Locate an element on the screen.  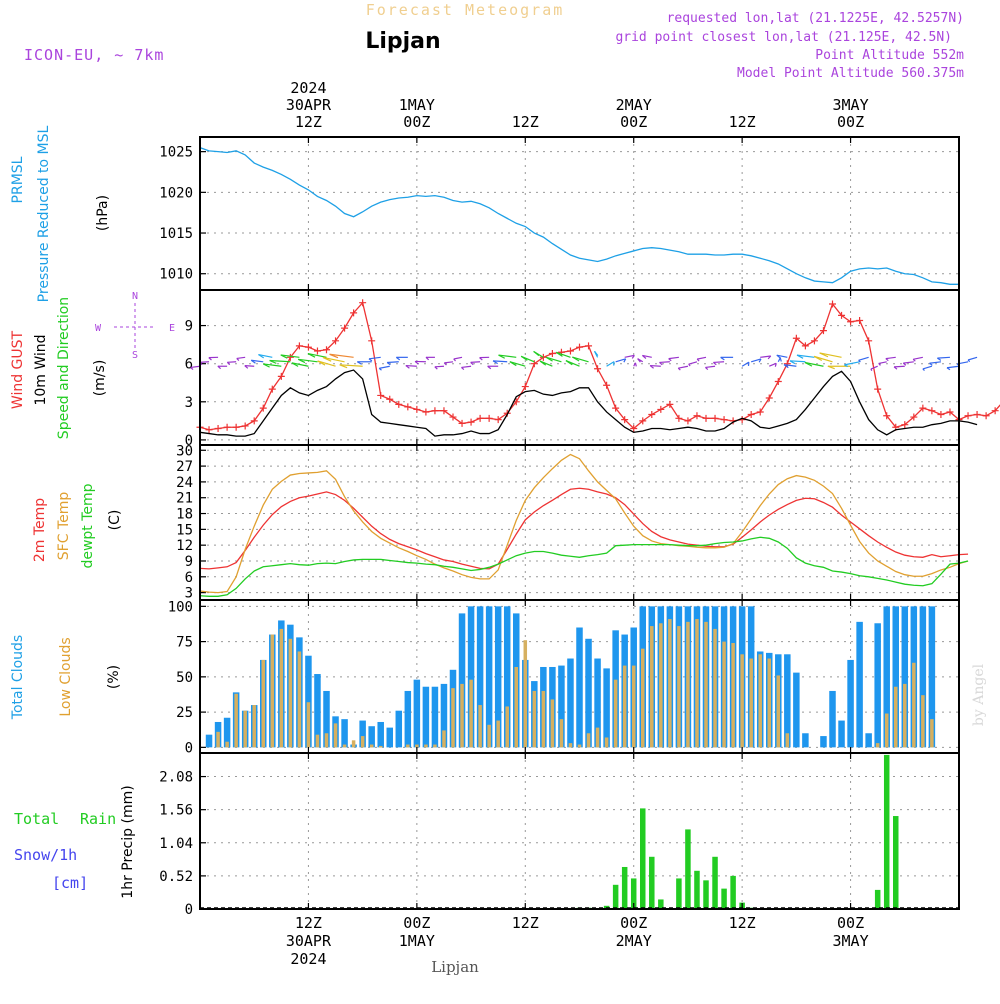
y-tick-label: 0.52 is located at coordinates (176, 877).